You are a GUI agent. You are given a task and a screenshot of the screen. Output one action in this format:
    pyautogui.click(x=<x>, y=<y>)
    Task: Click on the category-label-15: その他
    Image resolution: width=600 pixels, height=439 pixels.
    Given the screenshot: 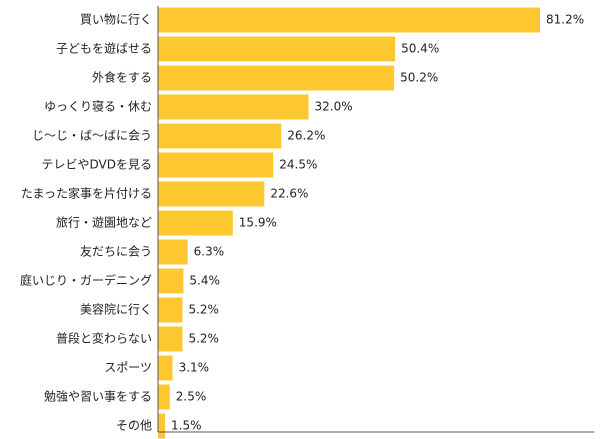 What is the action you would take?
    pyautogui.click(x=134, y=426)
    